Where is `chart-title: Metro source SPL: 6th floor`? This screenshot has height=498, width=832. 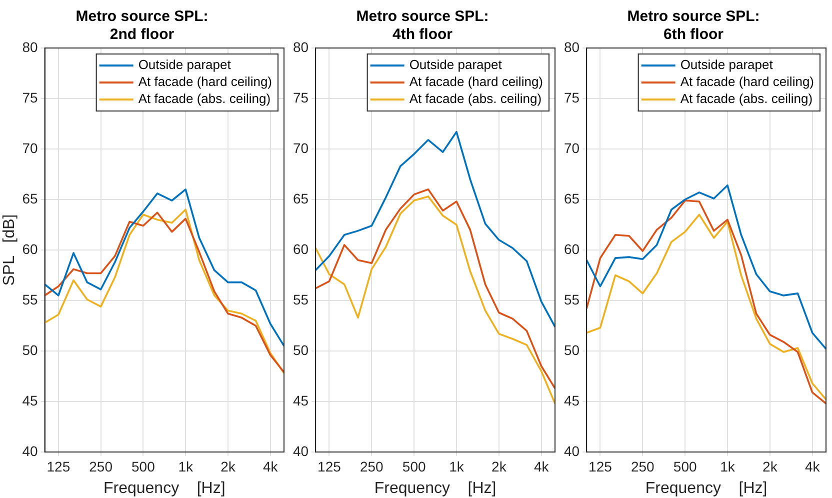 chart-title: Metro source SPL: 6th floor is located at coordinates (693, 26).